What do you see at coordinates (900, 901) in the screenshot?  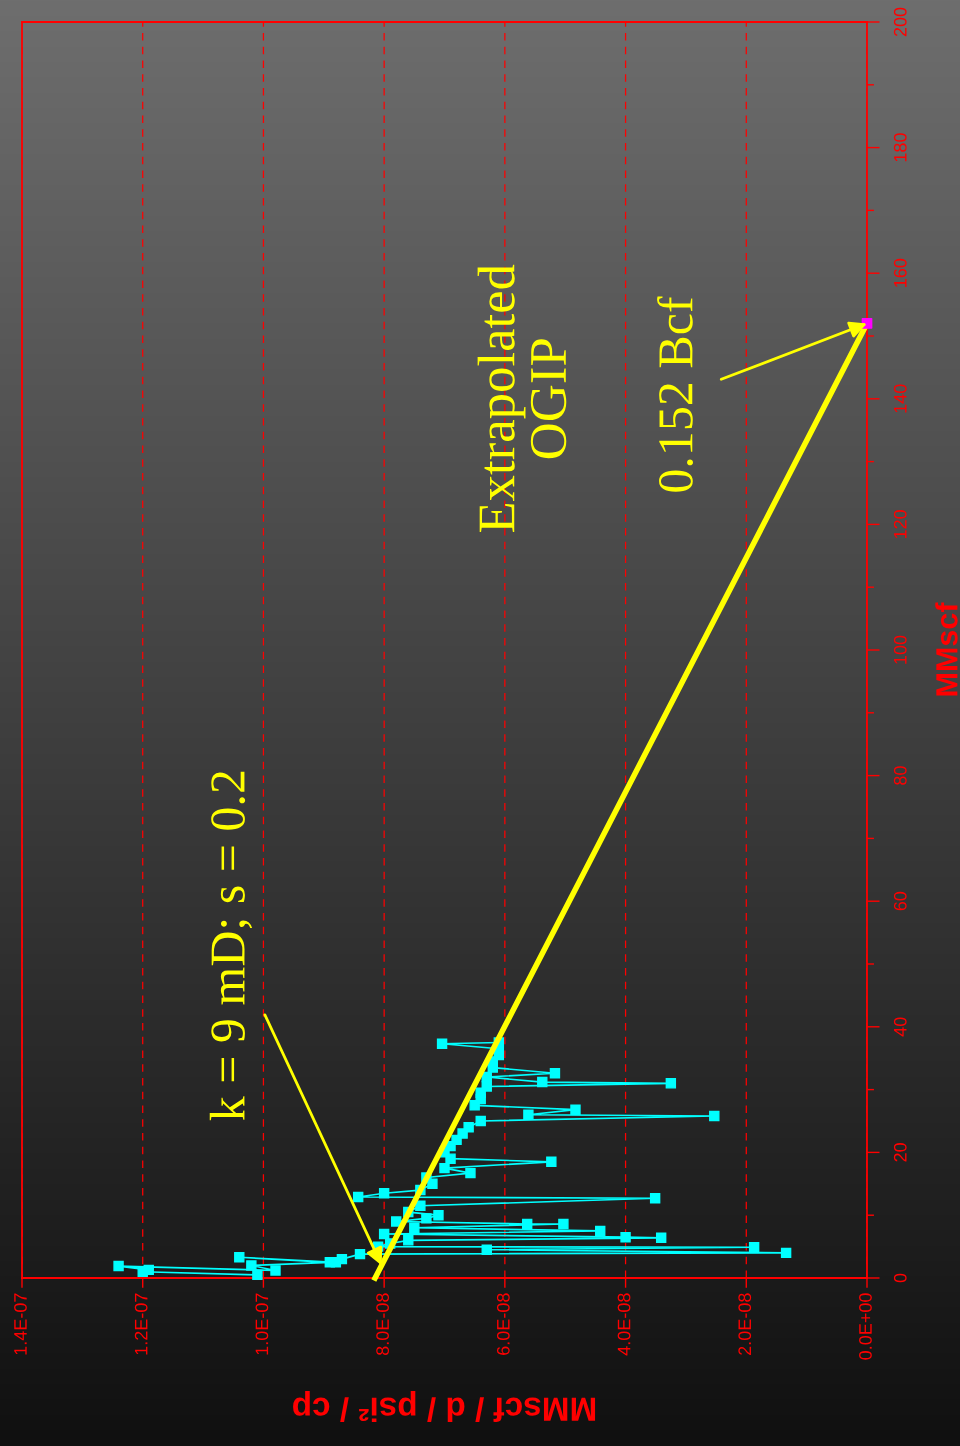 I see `y-tick-label: 60` at bounding box center [900, 901].